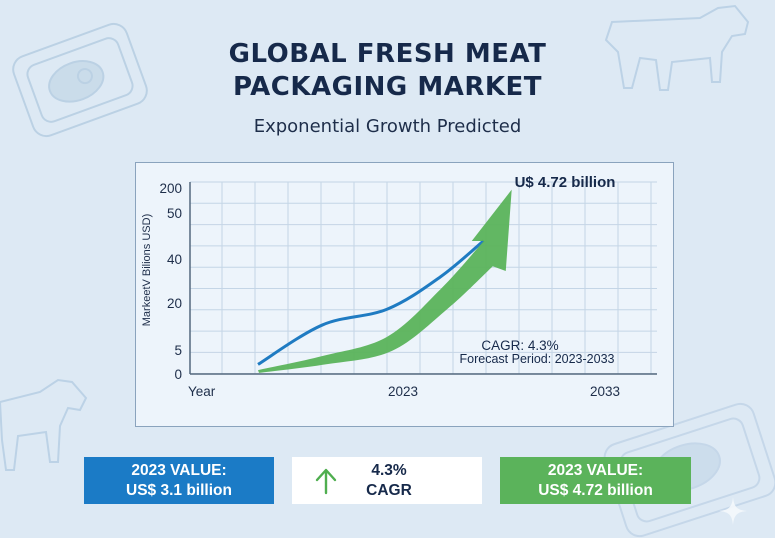 Image resolution: width=775 pixels, height=538 pixels. Describe the element at coordinates (179, 490) in the screenshot. I see `stat-left-line-2: US$ 3.1 billion` at that location.